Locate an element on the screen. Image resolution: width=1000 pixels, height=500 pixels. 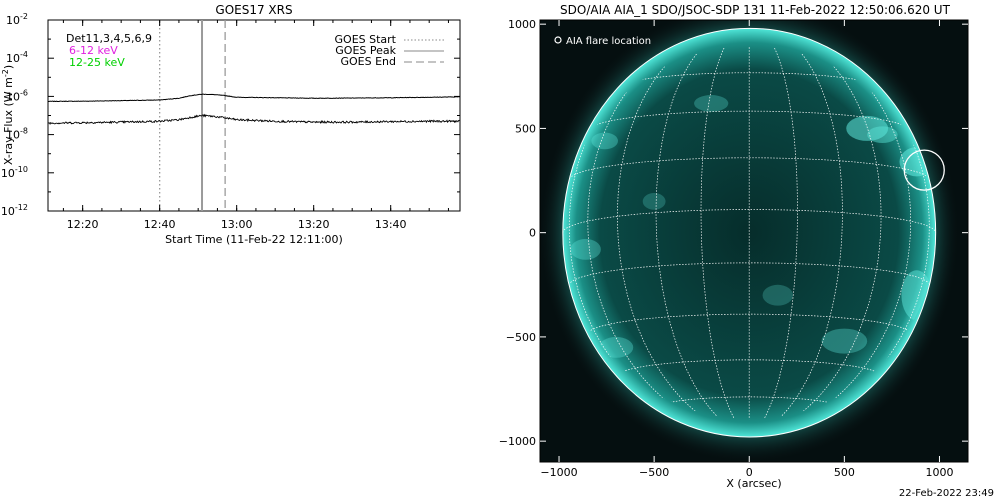
goes-y-tick-label: 10⁻⁶ is located at coordinates (17, 95).